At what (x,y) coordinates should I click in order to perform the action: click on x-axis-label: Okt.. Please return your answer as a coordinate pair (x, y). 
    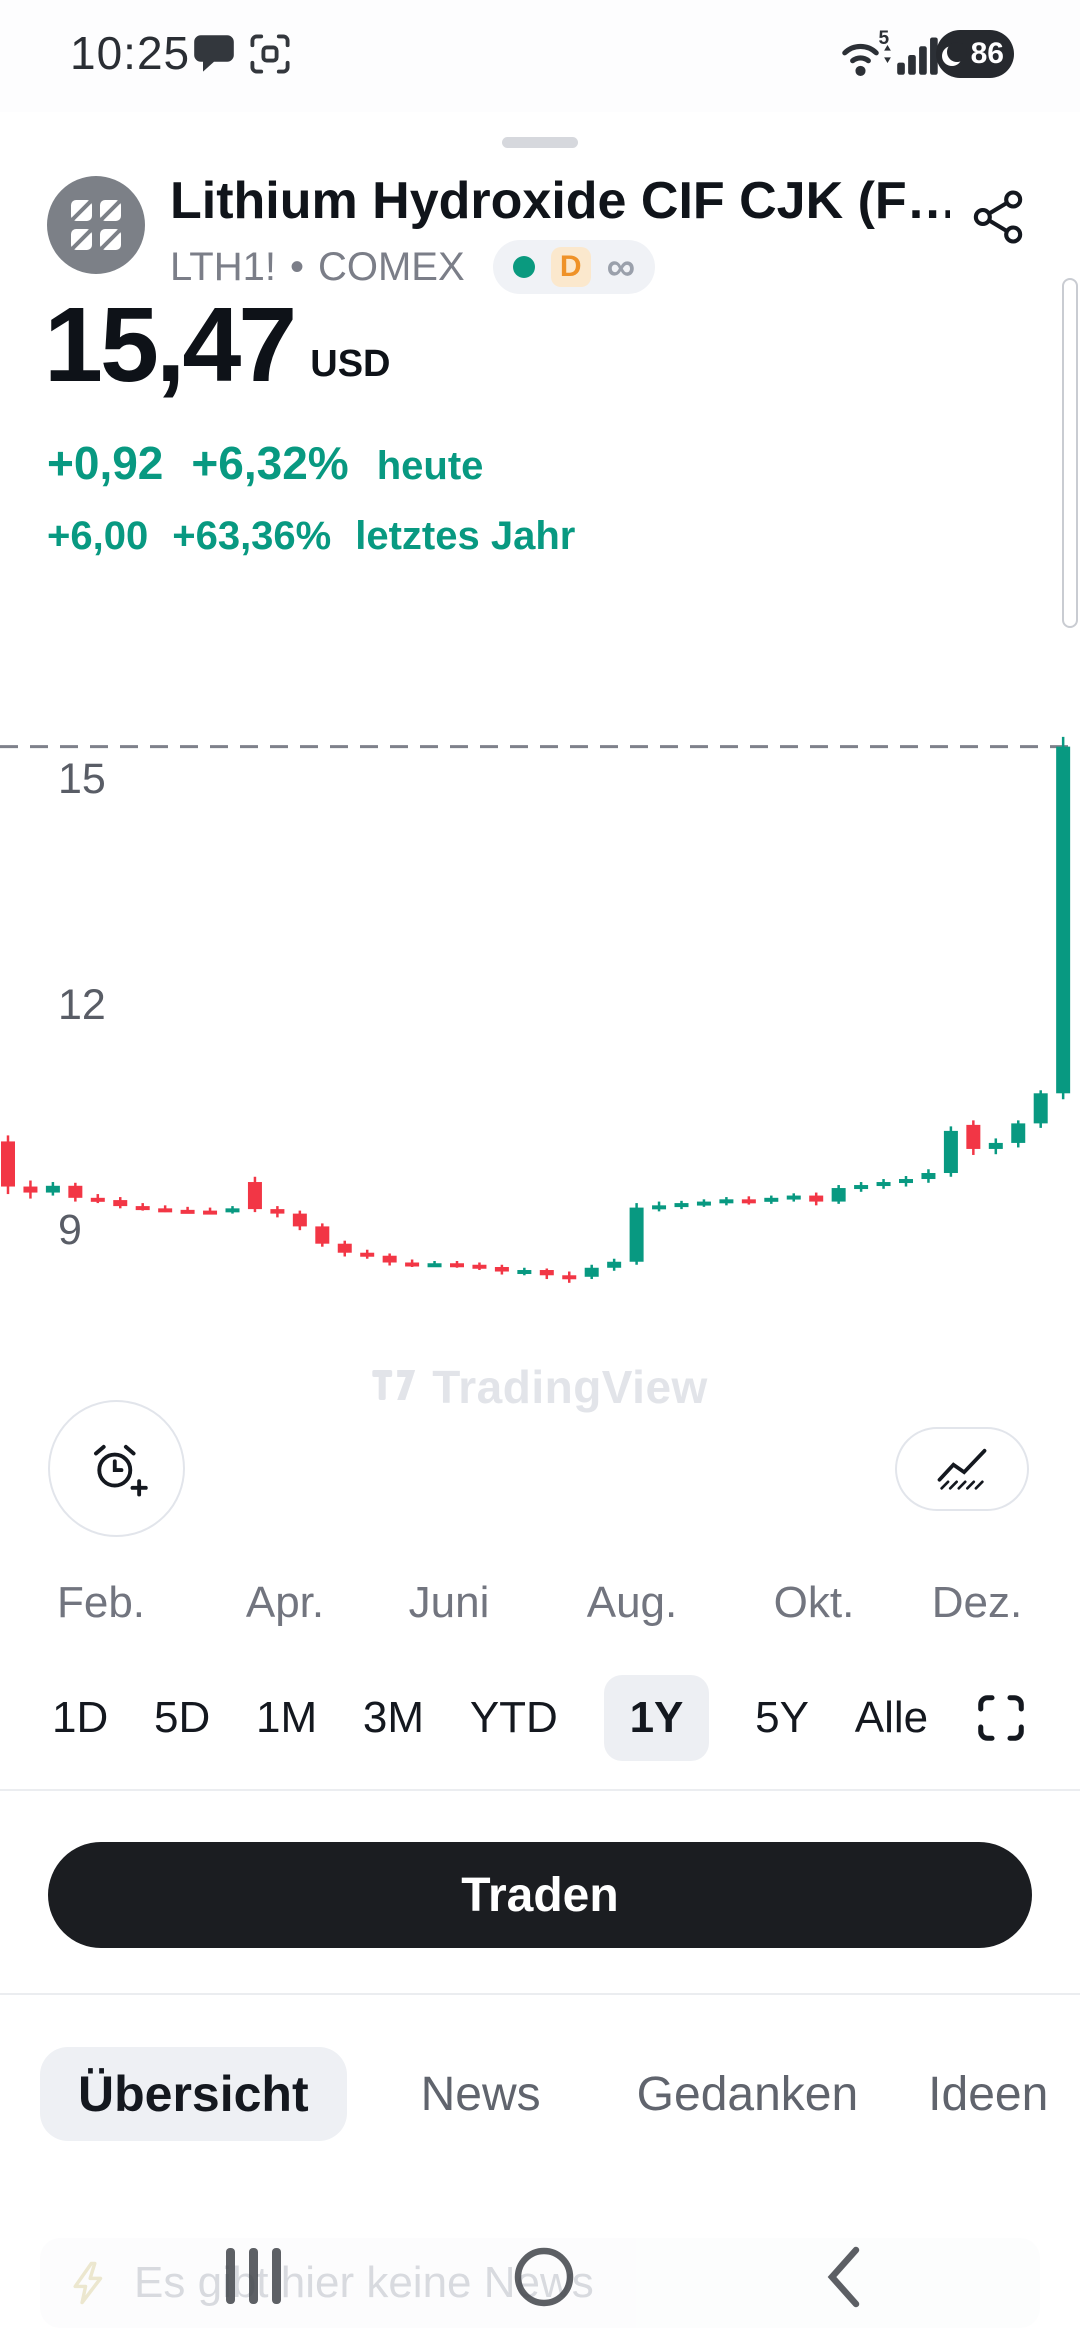
    Looking at the image, I should click on (814, 1602).